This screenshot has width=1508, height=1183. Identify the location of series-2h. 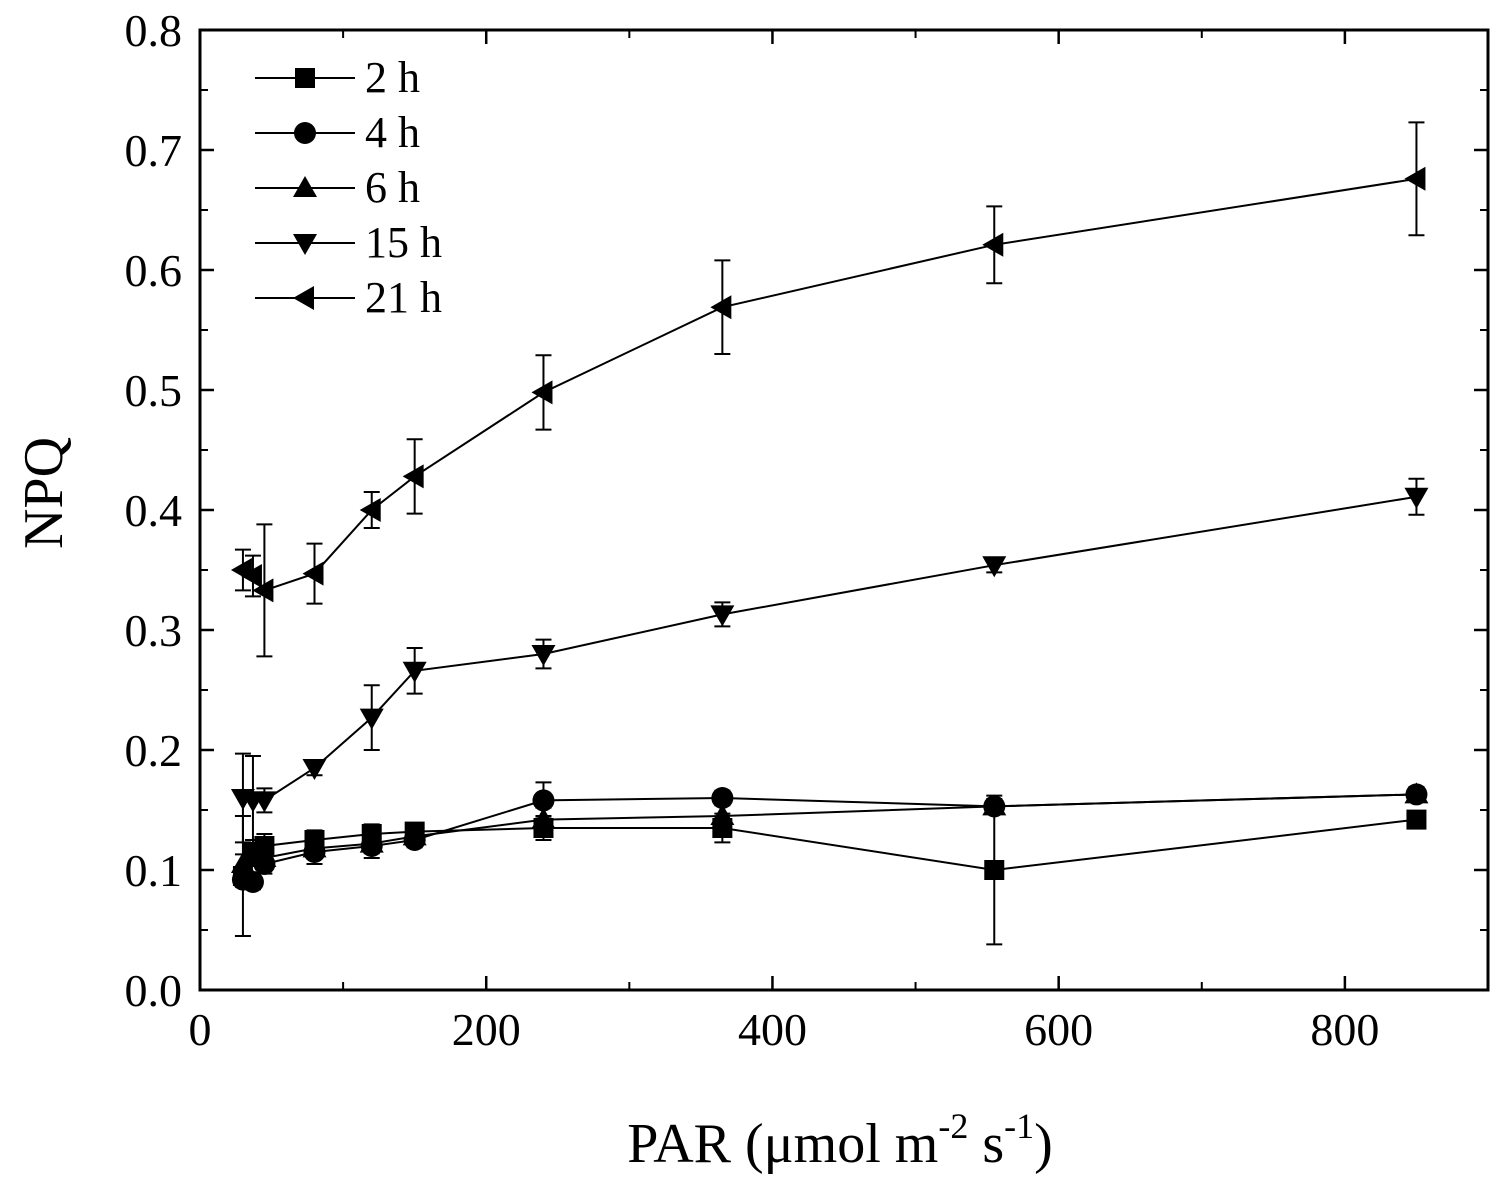
(829, 870).